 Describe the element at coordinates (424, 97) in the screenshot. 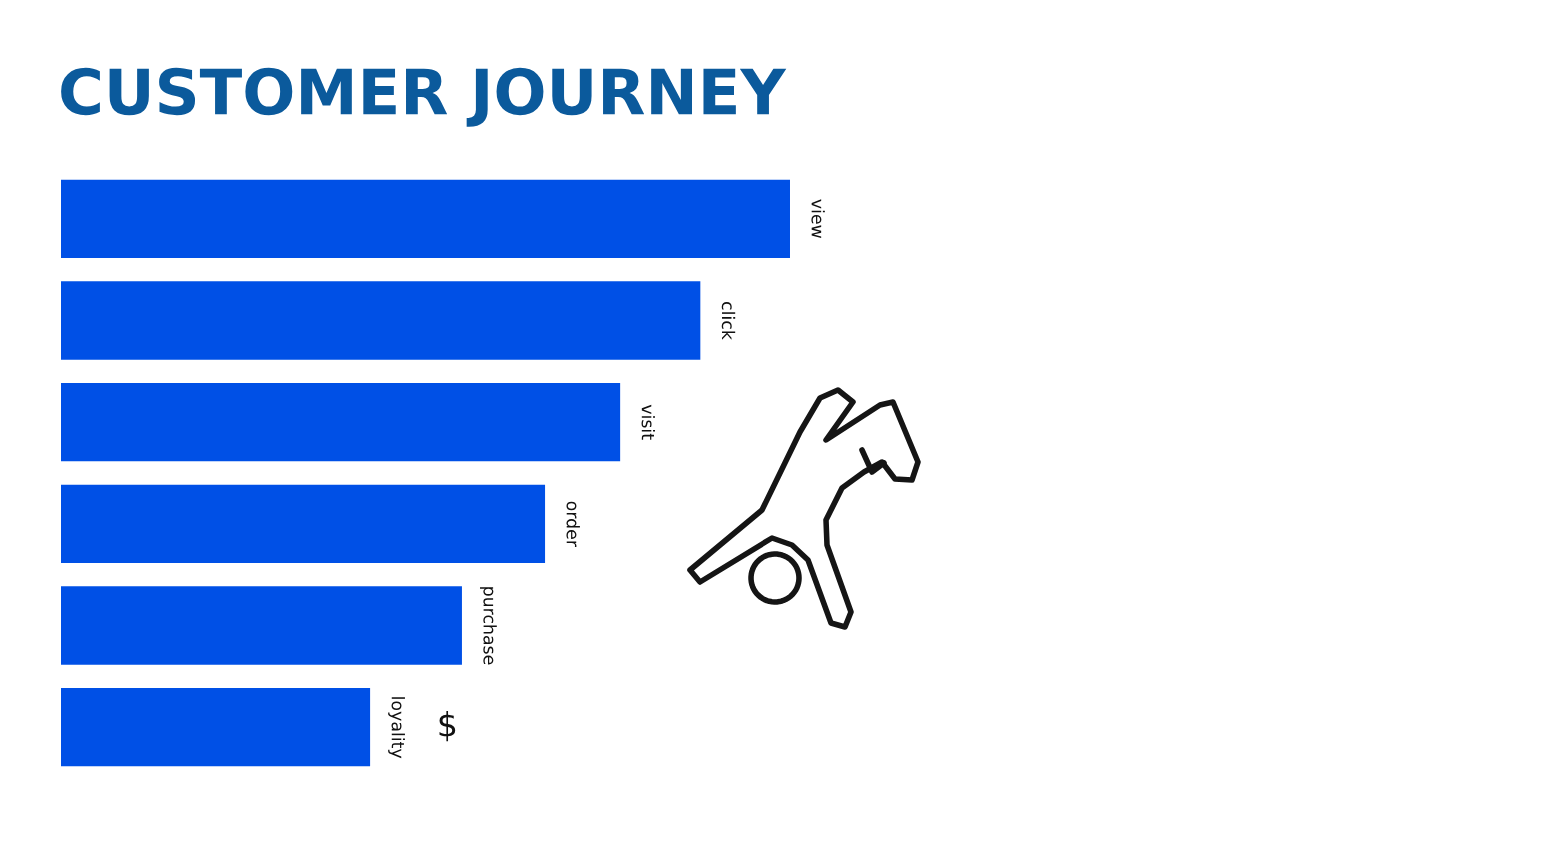

I see `chart-title: CUSTOMER JOURNEY` at that location.